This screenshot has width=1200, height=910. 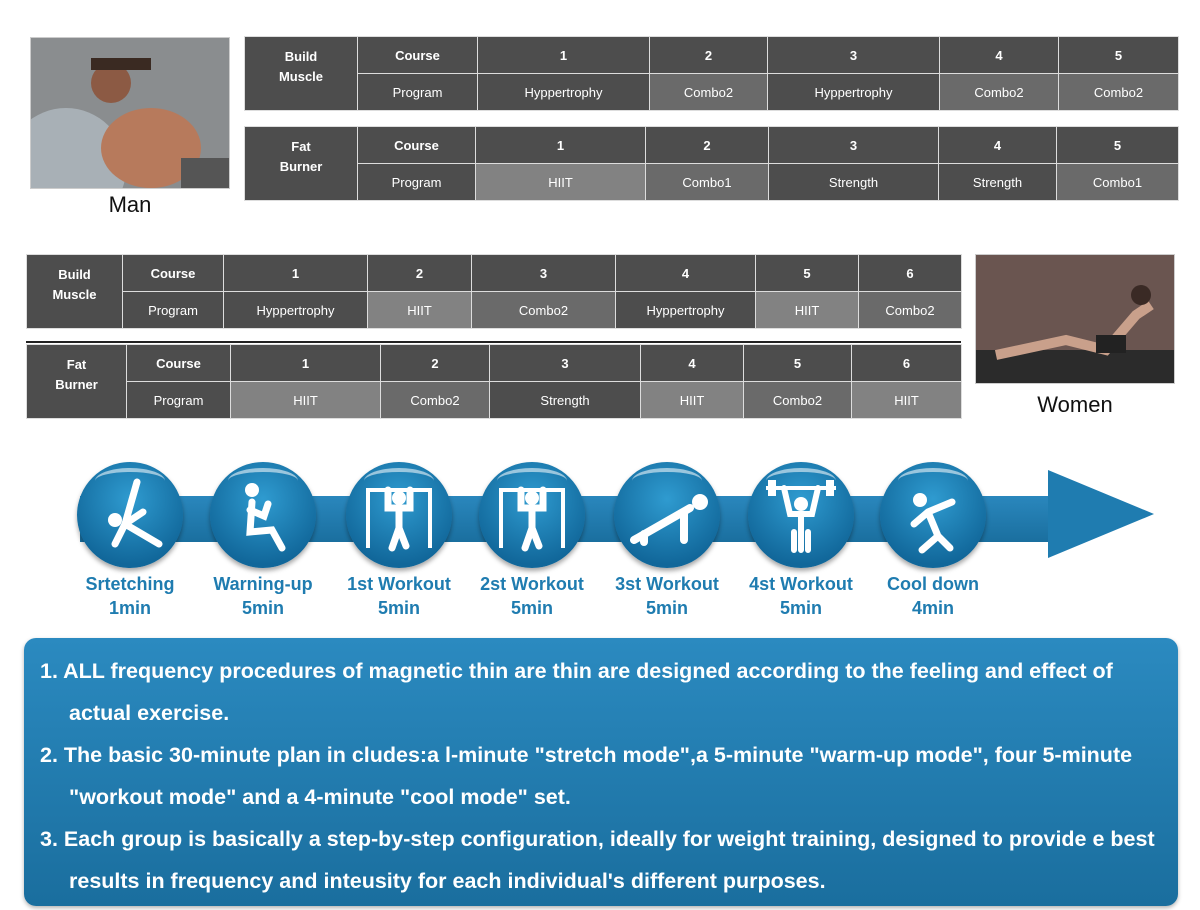 I want to click on women-photo, so click(x=1075, y=319).